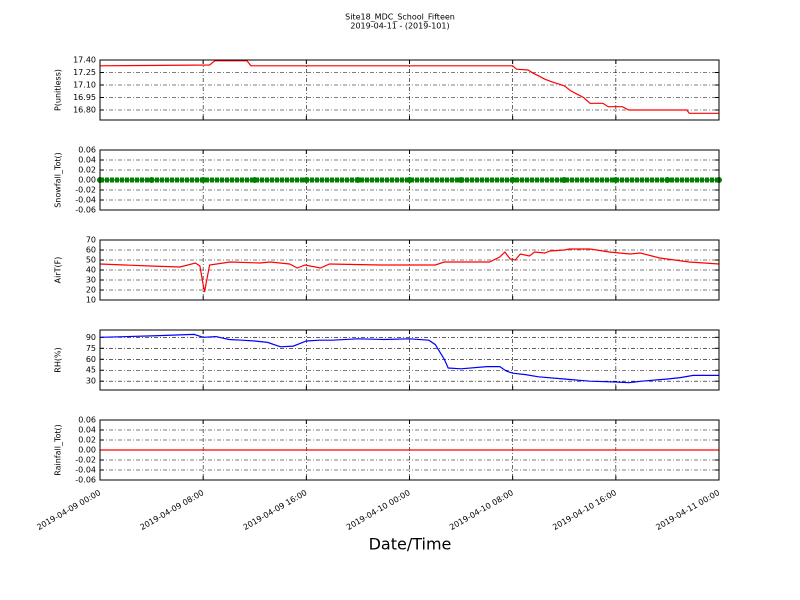 The width and height of the screenshot is (800, 600). I want to click on y-tick-label: 17.25, so click(84, 72).